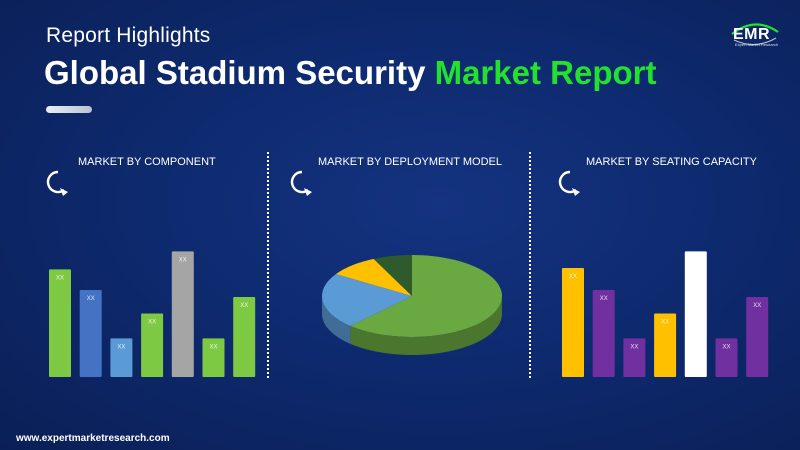  What do you see at coordinates (410, 162) in the screenshot?
I see `panel-title-deployment: MARKET BY DEPLOYMENT MODEL` at bounding box center [410, 162].